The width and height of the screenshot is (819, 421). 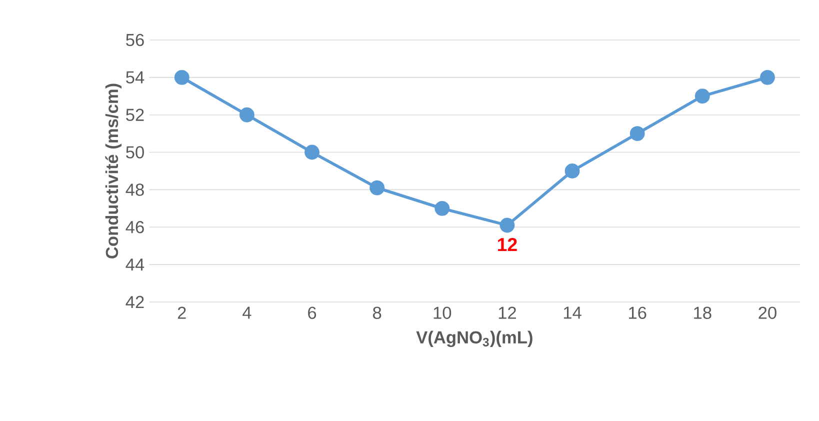 I want to click on x-tick-label: 16, so click(x=637, y=312).